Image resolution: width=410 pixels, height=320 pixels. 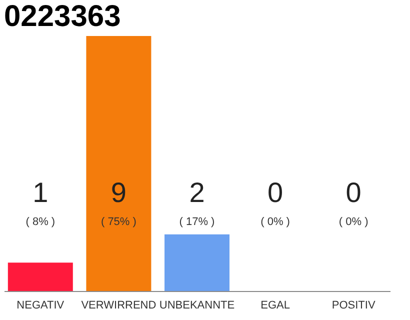 I want to click on data-label: 9, so click(x=118, y=192).